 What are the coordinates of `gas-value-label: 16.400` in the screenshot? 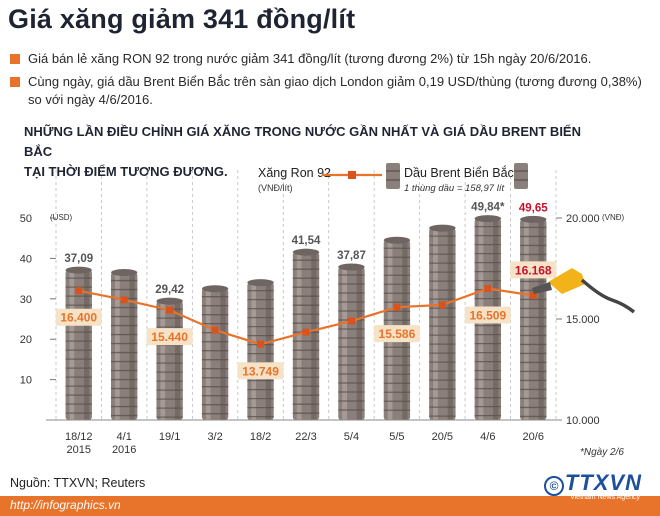 It's located at (78, 318).